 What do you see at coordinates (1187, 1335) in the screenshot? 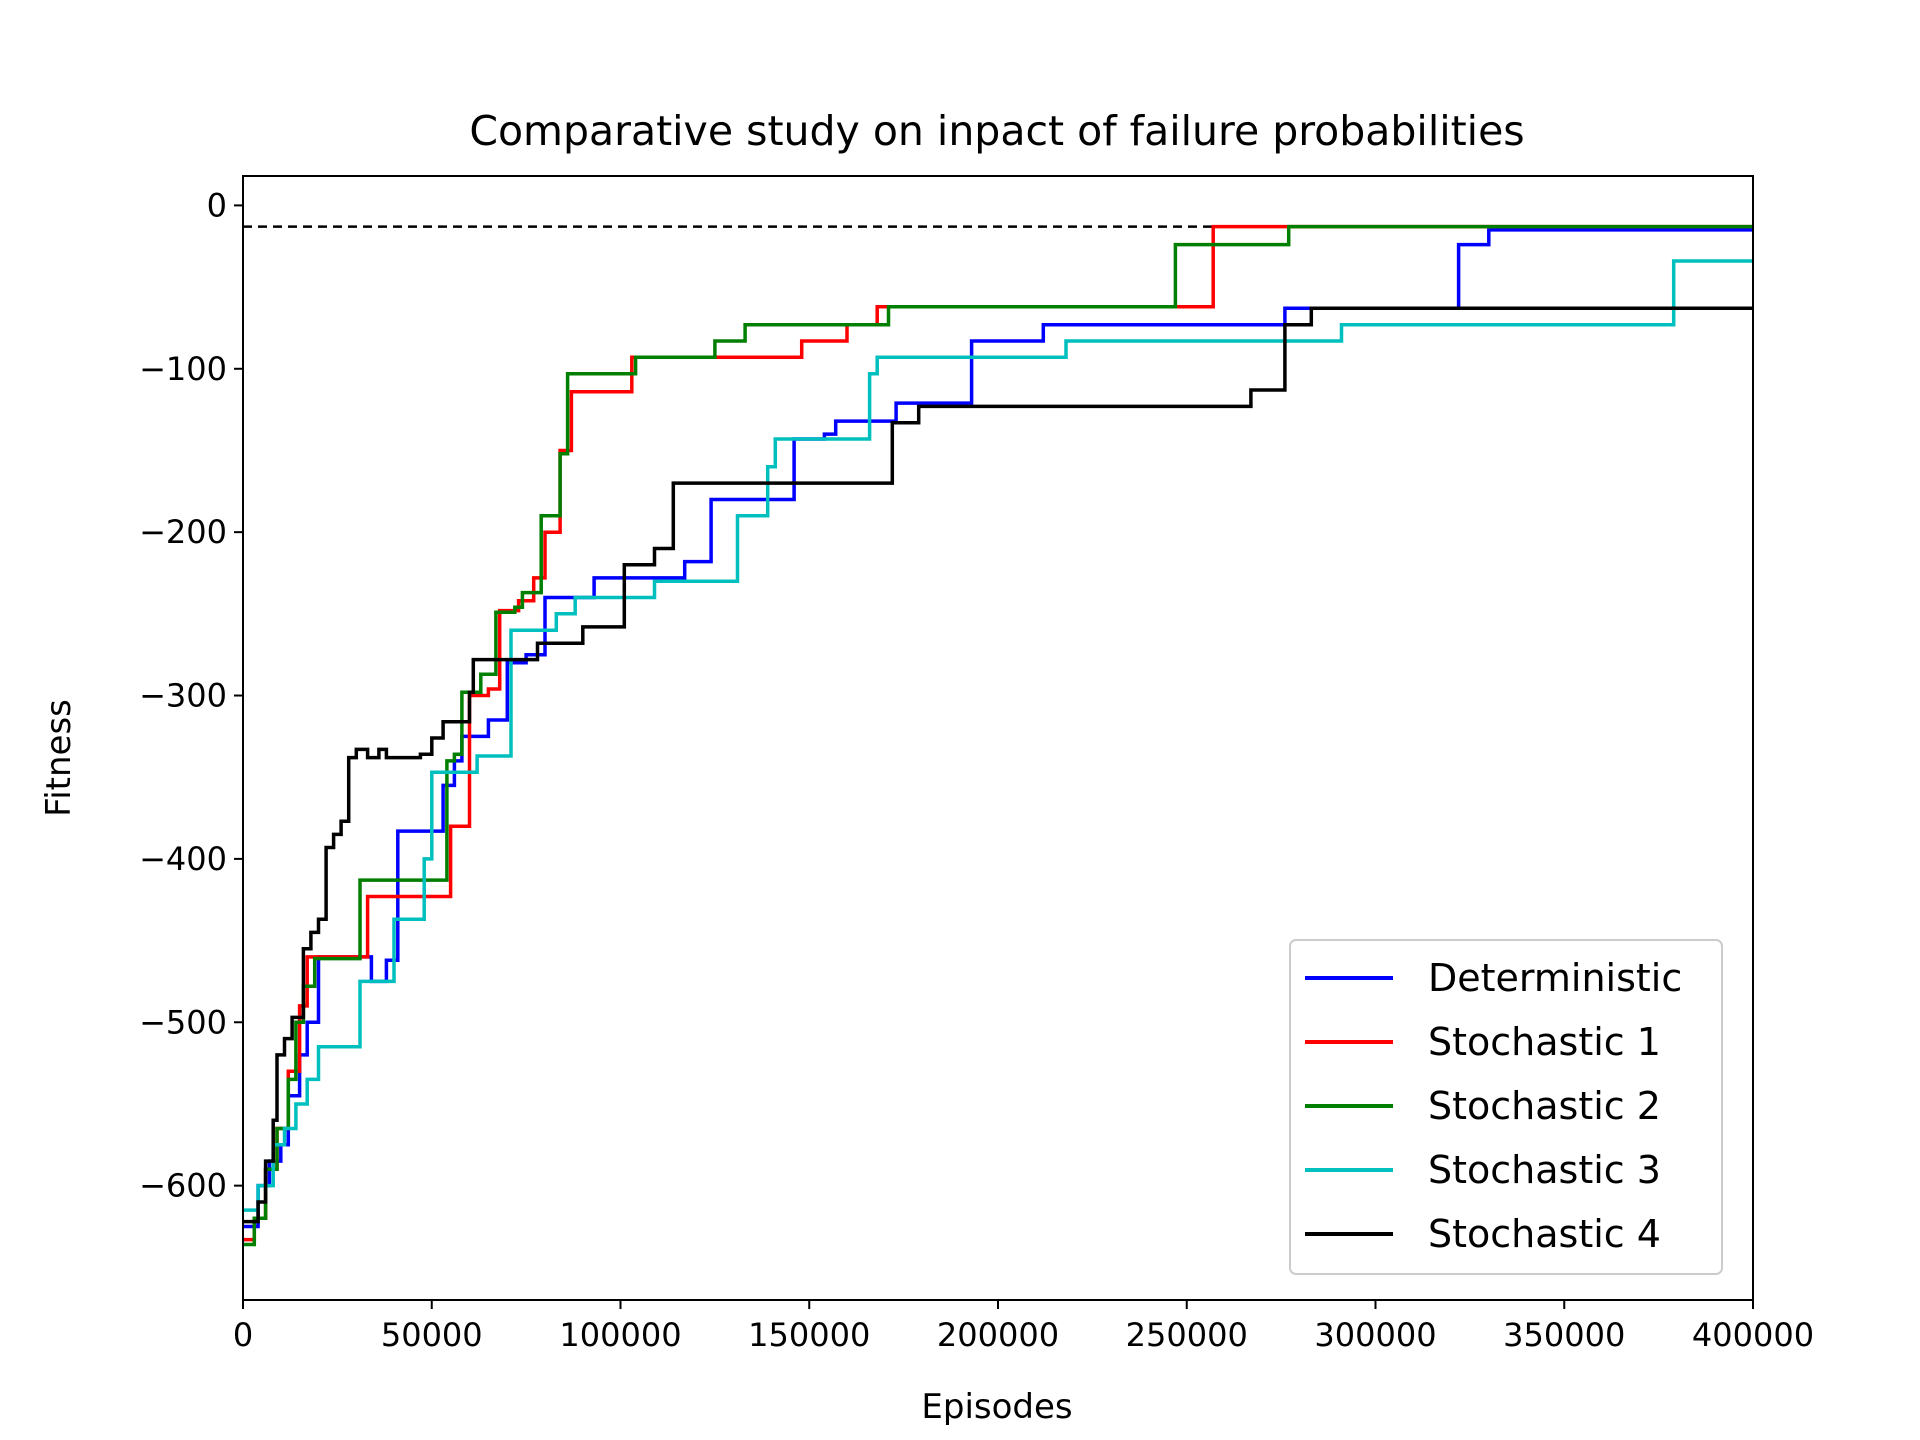
I see `x-tick-label: 250000` at bounding box center [1187, 1335].